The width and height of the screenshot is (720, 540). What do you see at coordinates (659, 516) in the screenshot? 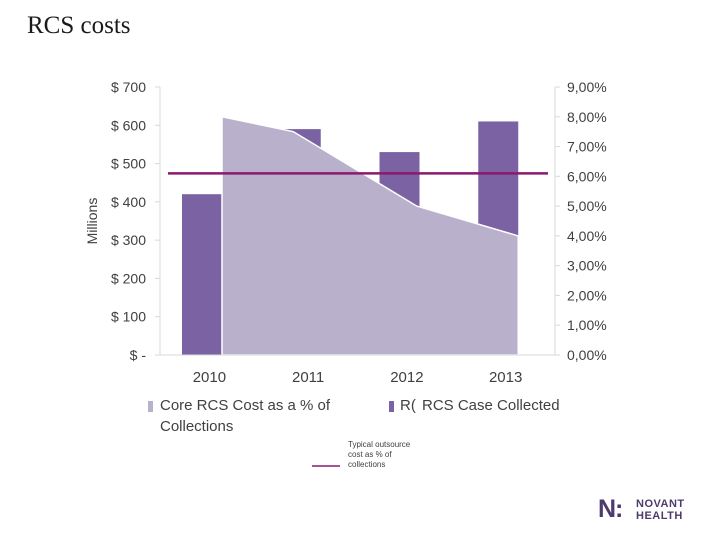
I see `logo-line-2: HEALTH` at bounding box center [659, 516].